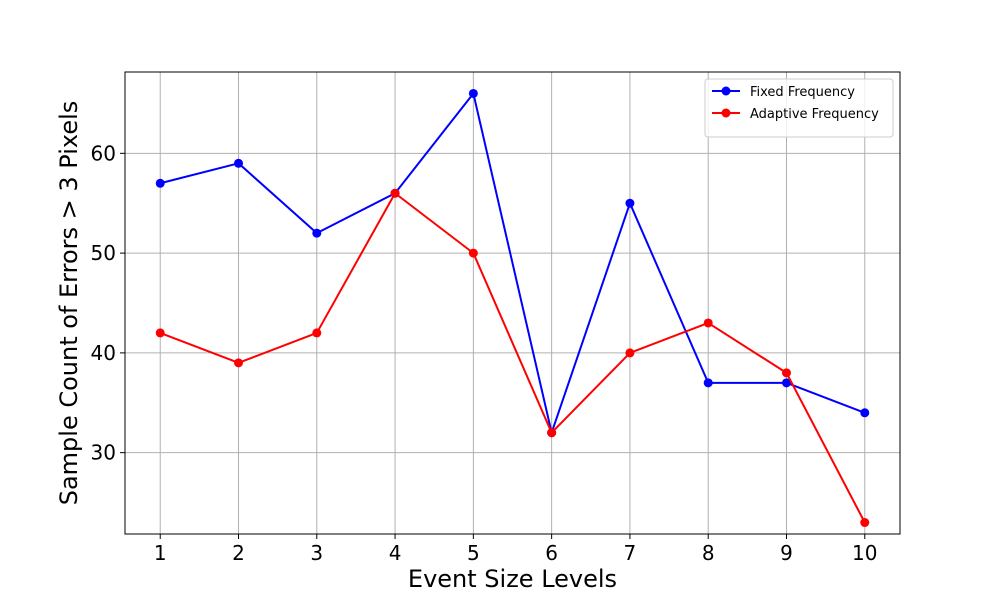  What do you see at coordinates (551, 553) in the screenshot?
I see `x-tick-label: 6` at bounding box center [551, 553].